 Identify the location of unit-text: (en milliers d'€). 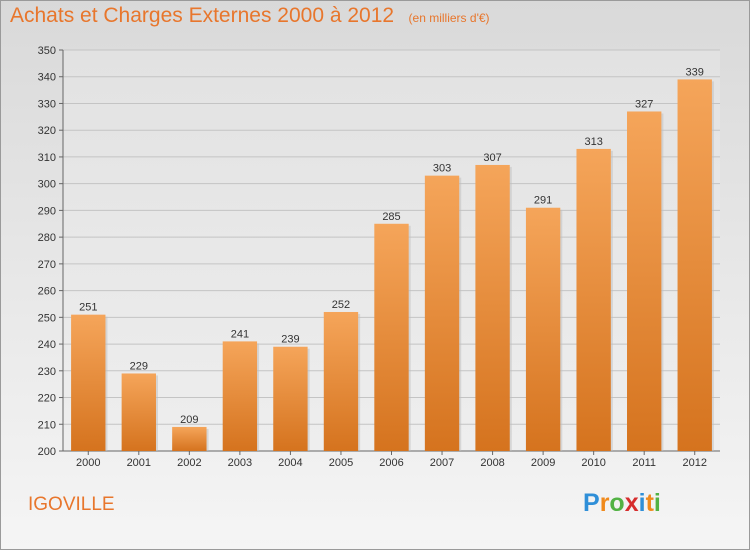
(449, 18).